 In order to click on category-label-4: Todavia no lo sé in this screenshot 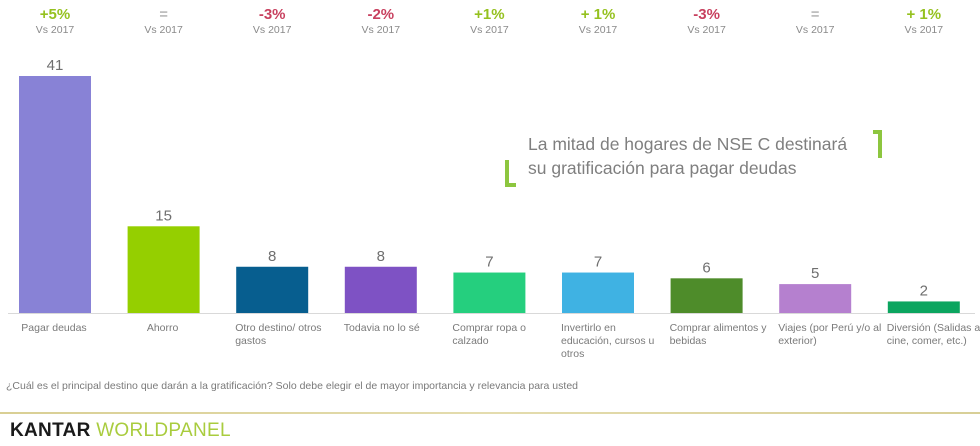, I will do `click(381, 328)`.